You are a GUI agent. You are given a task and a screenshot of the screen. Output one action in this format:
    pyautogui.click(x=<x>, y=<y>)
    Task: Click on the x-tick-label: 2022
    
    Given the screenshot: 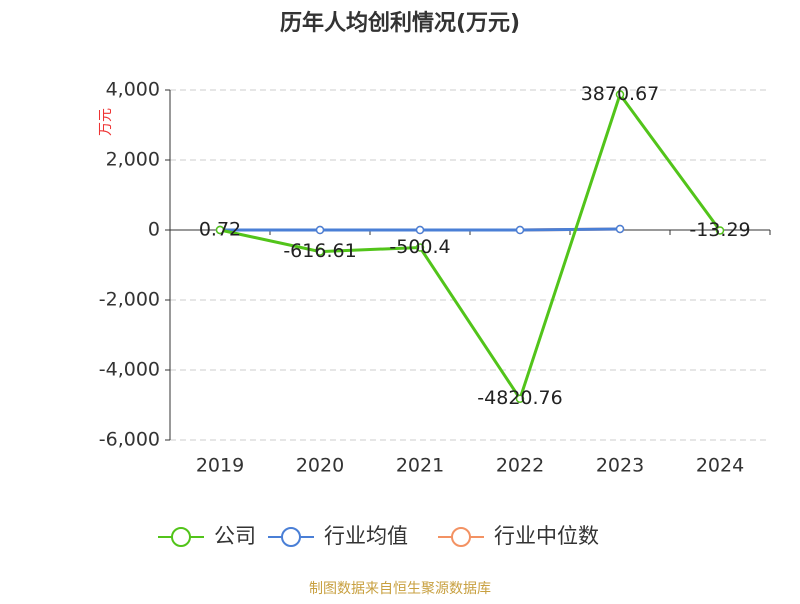 What is the action you would take?
    pyautogui.click(x=520, y=466)
    